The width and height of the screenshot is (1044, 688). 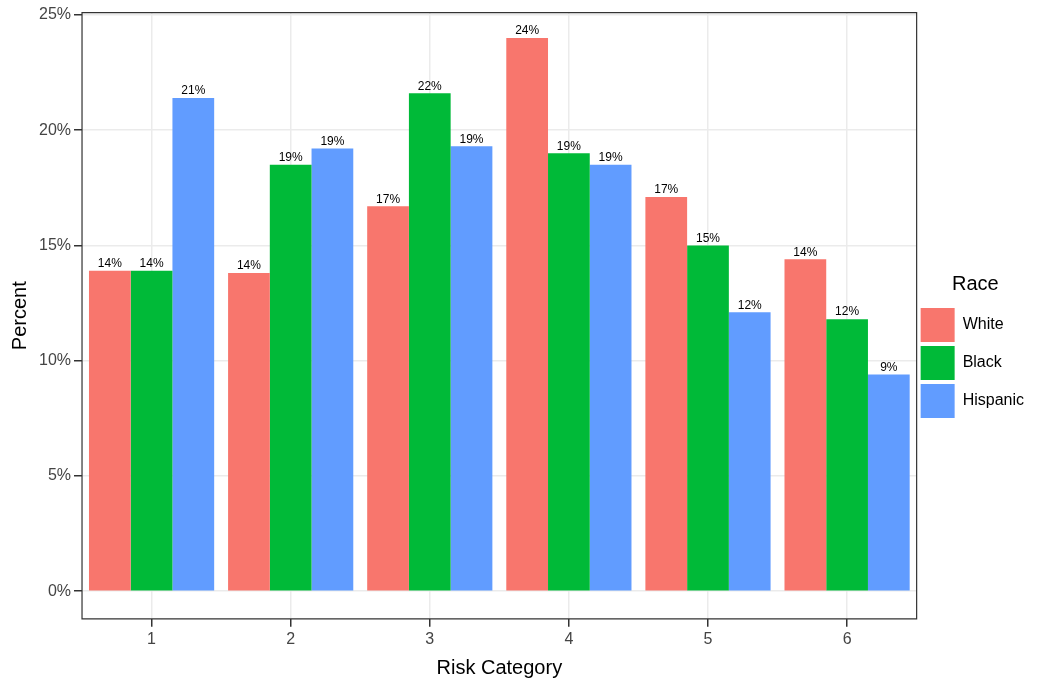 What do you see at coordinates (983, 324) in the screenshot?
I see `legend-label: White` at bounding box center [983, 324].